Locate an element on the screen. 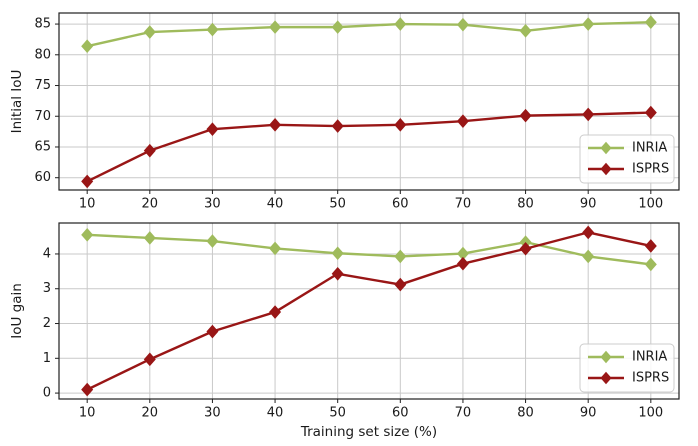 This screenshot has width=698, height=446. x-tick-label: 30 is located at coordinates (212, 413).